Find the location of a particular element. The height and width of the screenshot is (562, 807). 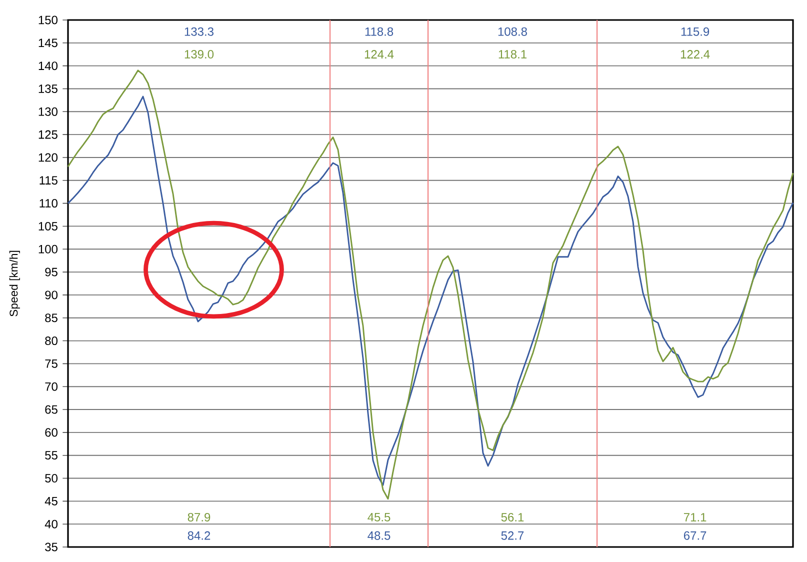

annotation: 56.1 is located at coordinates (512, 517).